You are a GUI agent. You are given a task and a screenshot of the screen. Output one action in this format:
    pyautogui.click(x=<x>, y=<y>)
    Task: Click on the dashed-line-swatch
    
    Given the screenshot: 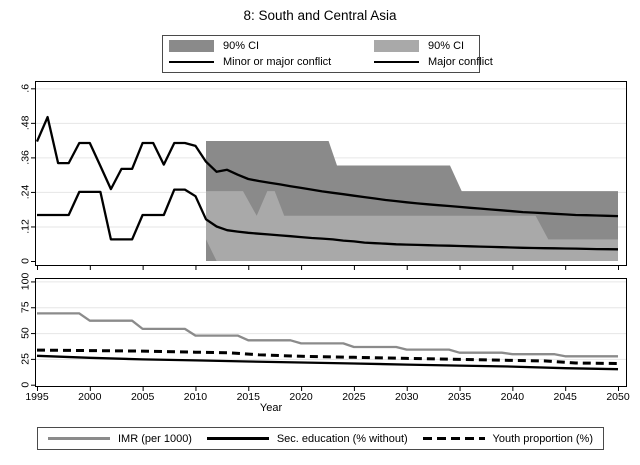 What is the action you would take?
    pyautogui.click(x=453, y=438)
    